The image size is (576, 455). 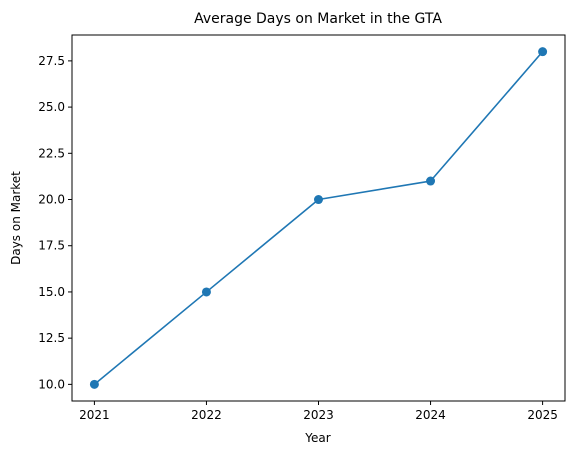 What do you see at coordinates (51, 107) in the screenshot?
I see `y-tick-label: 25.0` at bounding box center [51, 107].